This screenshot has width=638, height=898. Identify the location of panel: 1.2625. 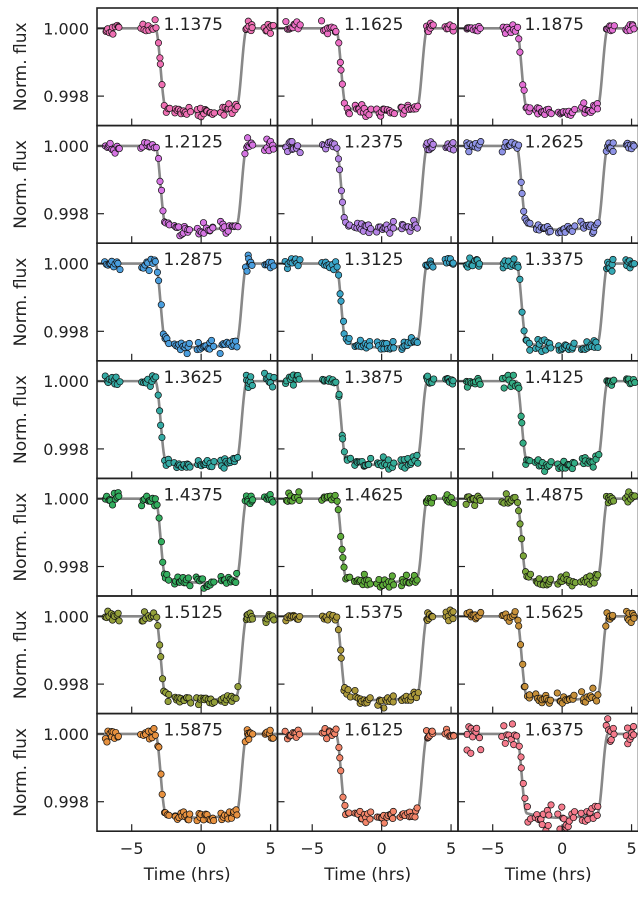
(547, 184).